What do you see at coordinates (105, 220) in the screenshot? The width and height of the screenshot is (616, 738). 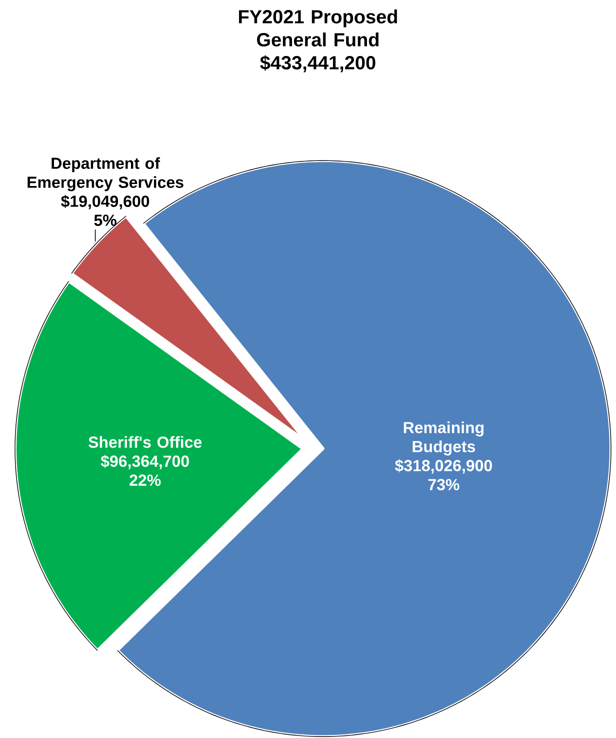 I see `text: 5%` at bounding box center [105, 220].